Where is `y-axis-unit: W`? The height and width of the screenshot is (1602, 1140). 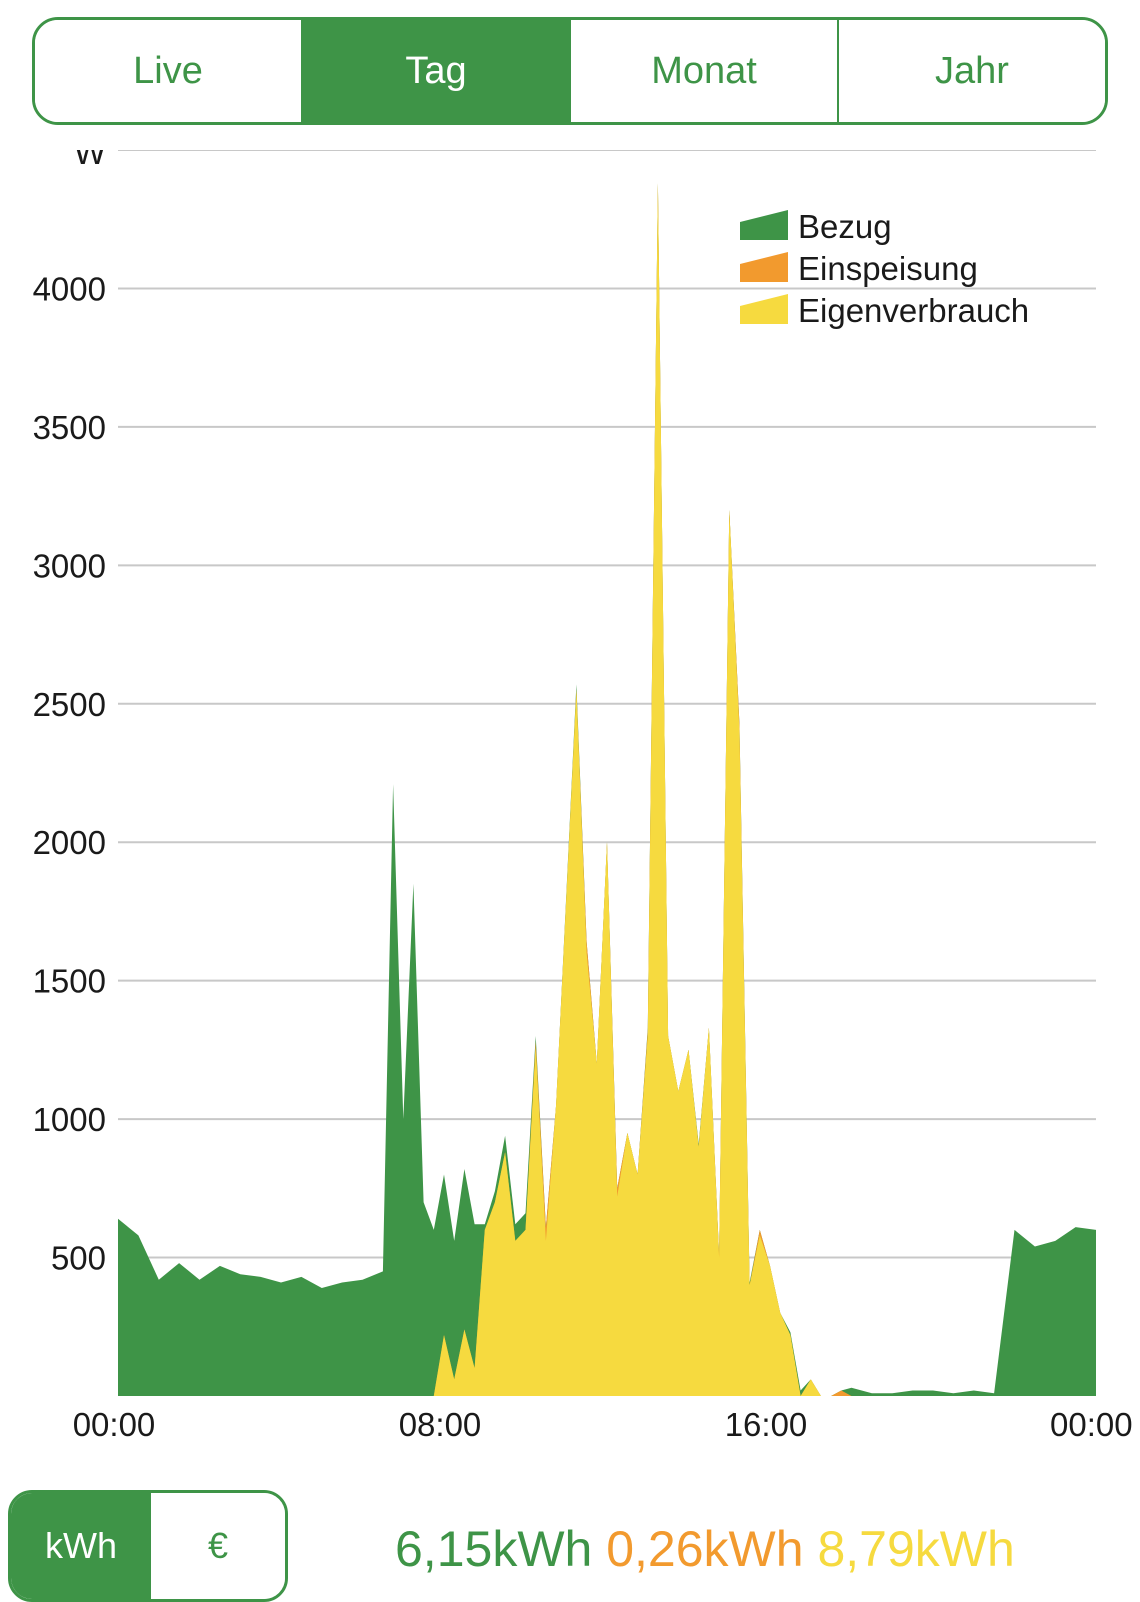
y-axis-unit: W is located at coordinates (90, 161).